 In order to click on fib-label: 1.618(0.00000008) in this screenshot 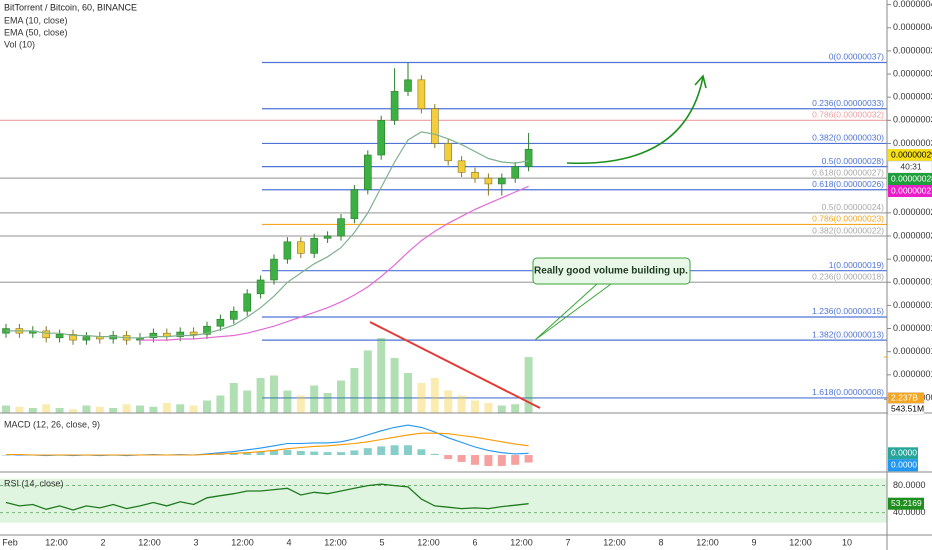, I will do `click(848, 392)`.